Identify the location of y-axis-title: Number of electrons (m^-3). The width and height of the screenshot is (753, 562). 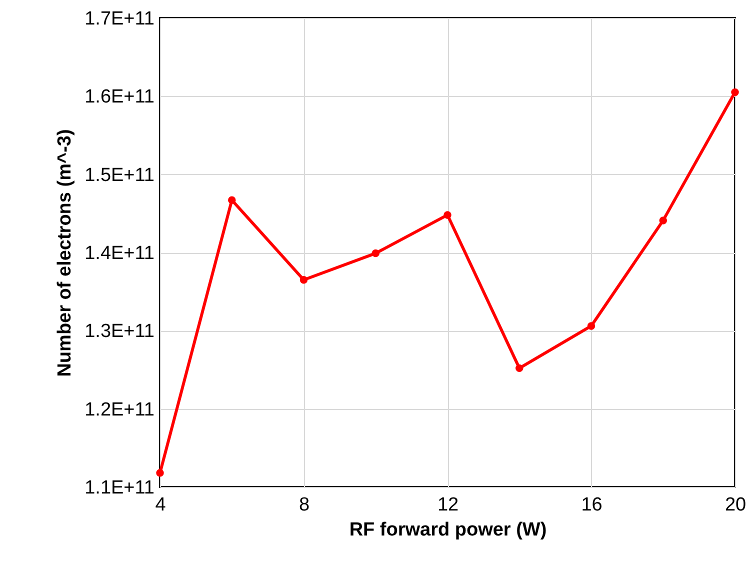
(65, 253).